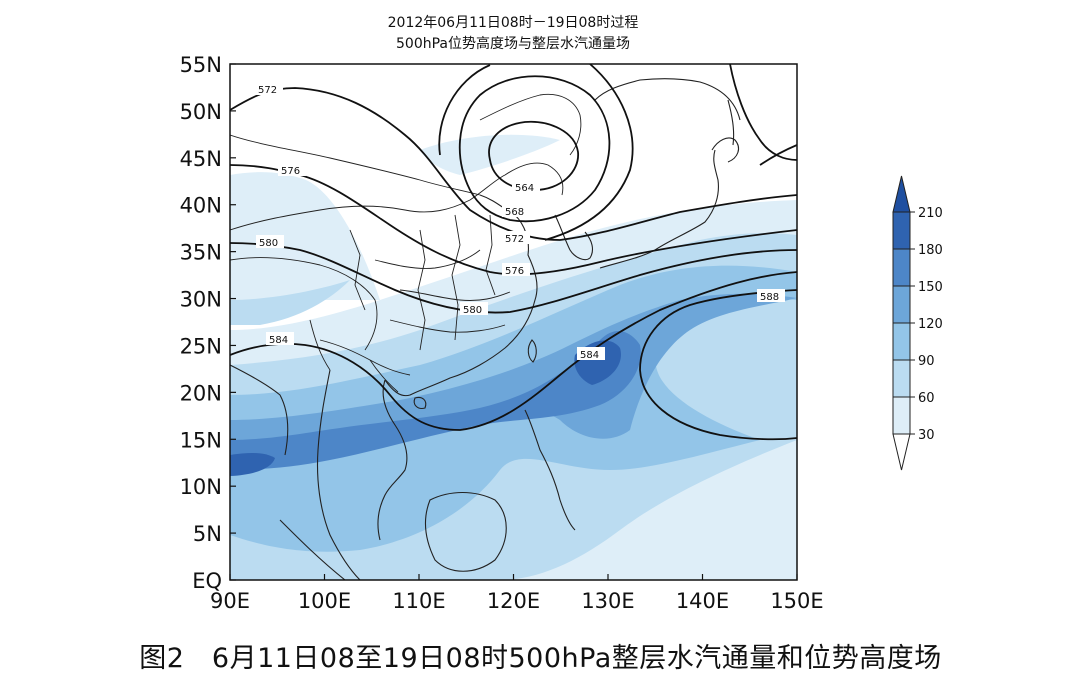 The image size is (1081, 690). Describe the element at coordinates (513, 23) in the screenshot. I see `chart-title-line1: 2012年06月11日08时－19日08时过程` at that location.